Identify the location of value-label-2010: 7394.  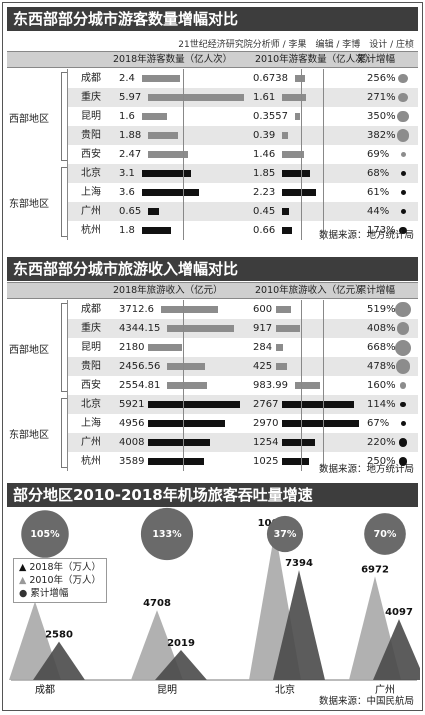
(299, 563).